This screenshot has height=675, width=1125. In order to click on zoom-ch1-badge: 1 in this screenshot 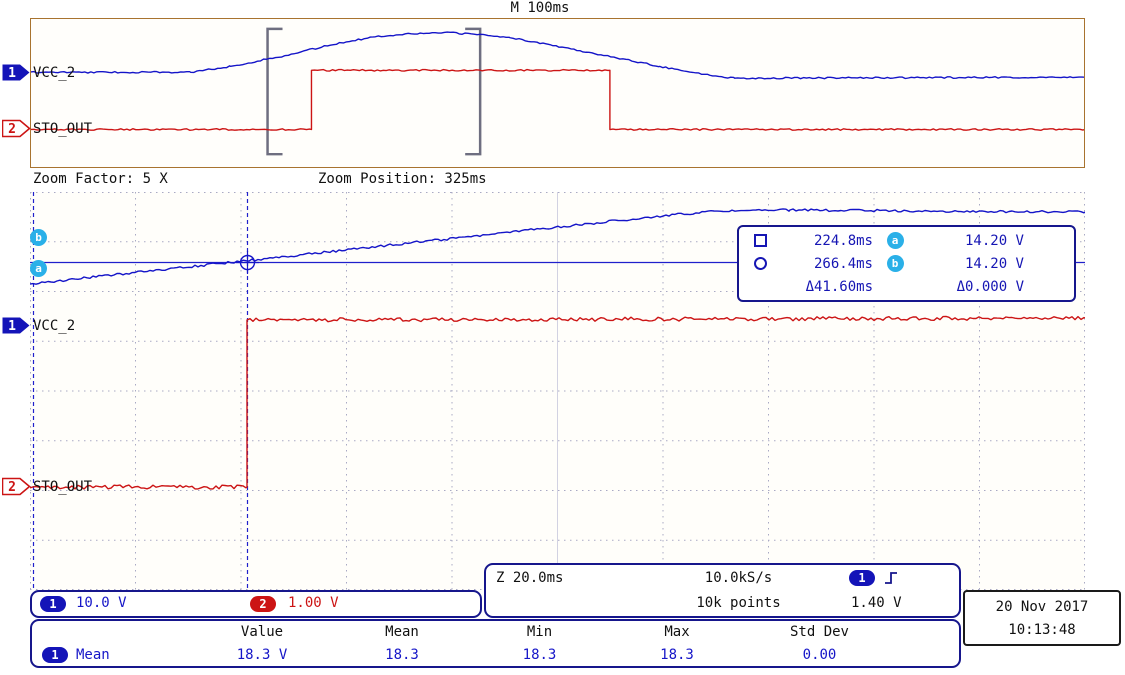, I will do `click(16, 325)`.